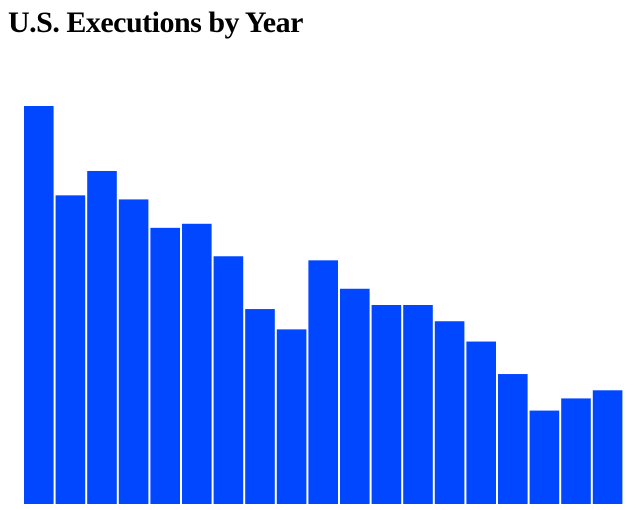 The image size is (643, 510). I want to click on page-title: U.S. Executions by Year, so click(155, 22).